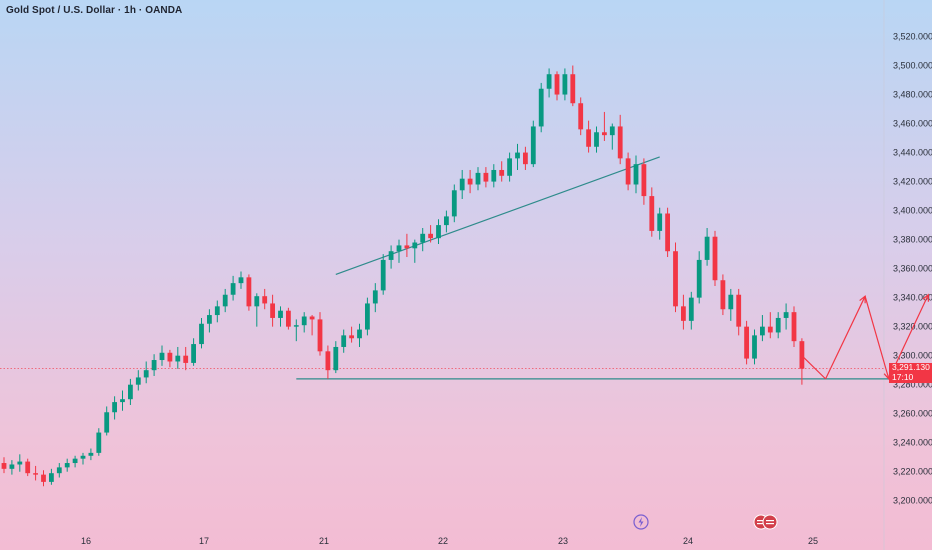  What do you see at coordinates (912, 182) in the screenshot?
I see `y-tick-label: 3,420.000` at bounding box center [912, 182].